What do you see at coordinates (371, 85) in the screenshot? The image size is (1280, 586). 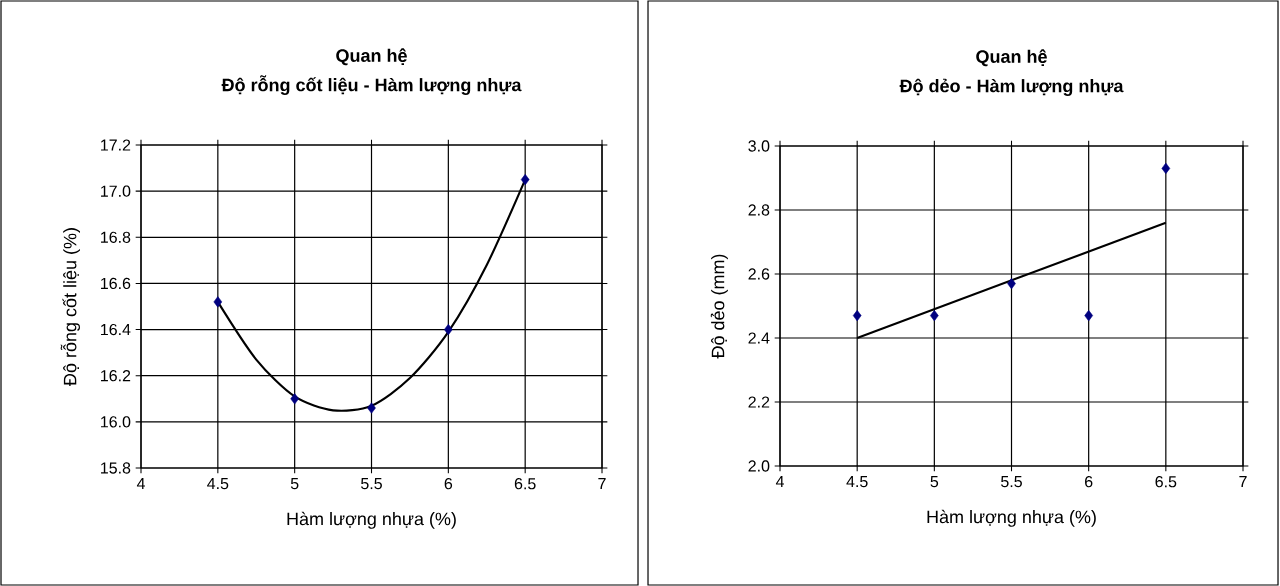 I see `chart-subtitle: Độ rỗng cốt liệu - Hàm lượng nhựa` at bounding box center [371, 85].